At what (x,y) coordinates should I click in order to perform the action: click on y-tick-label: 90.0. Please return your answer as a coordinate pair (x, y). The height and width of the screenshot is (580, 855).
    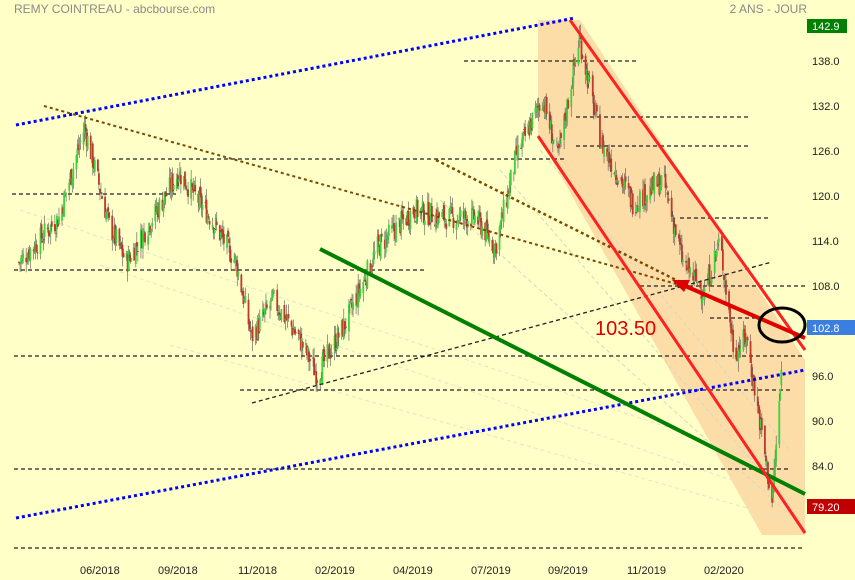
    Looking at the image, I should click on (822, 422).